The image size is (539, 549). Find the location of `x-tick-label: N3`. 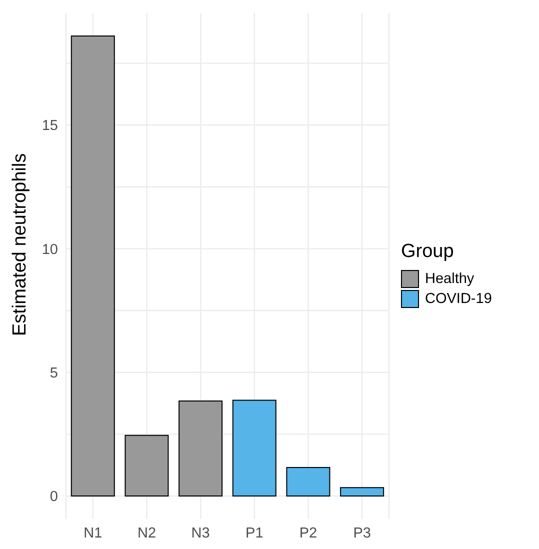

x-tick-label: N3 is located at coordinates (200, 533).